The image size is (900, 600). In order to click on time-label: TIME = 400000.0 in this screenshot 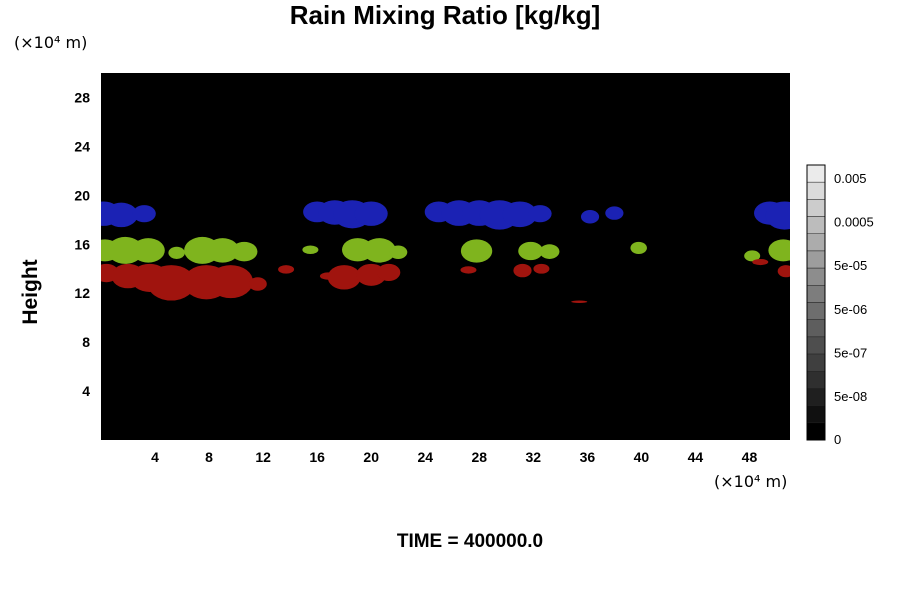, I will do `click(470, 541)`.